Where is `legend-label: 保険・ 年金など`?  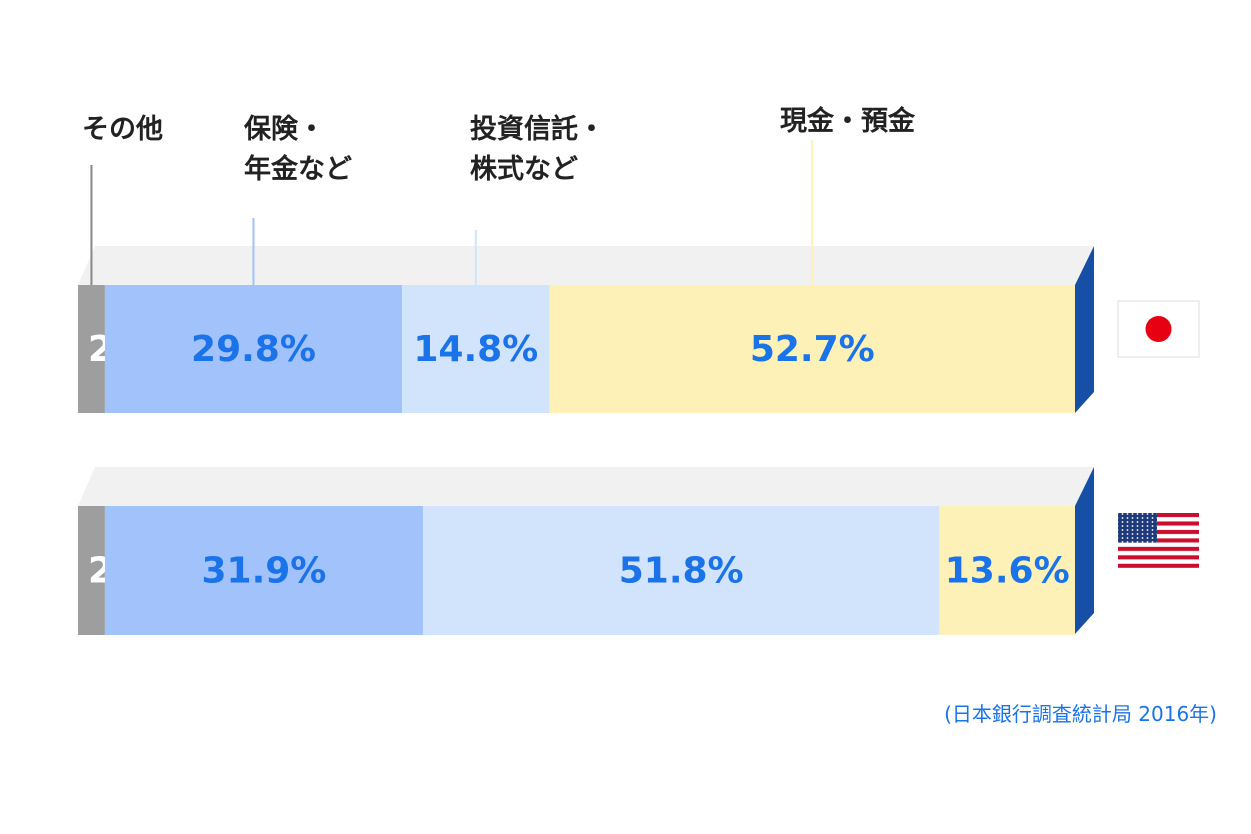
legend-label: 保険・ 年金など is located at coordinates (298, 149).